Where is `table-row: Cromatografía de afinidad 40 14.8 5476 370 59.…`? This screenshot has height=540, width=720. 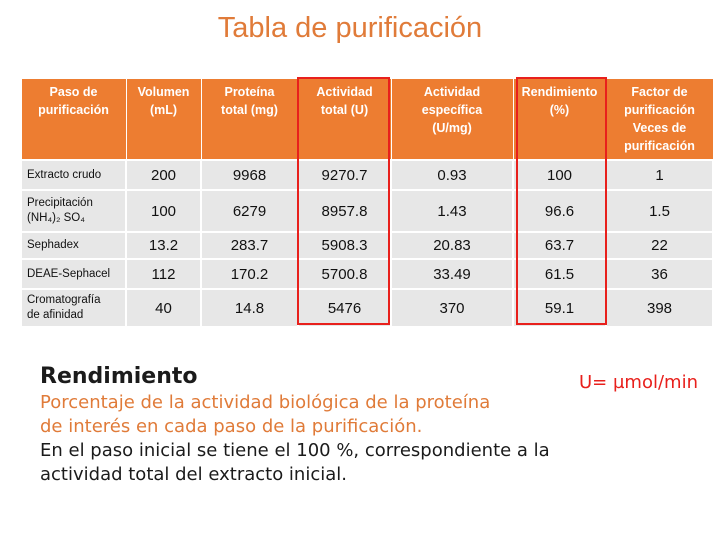
table-row: Cromatografía de afinidad 40 14.8 5476 370 59.… is located at coordinates (367, 308).